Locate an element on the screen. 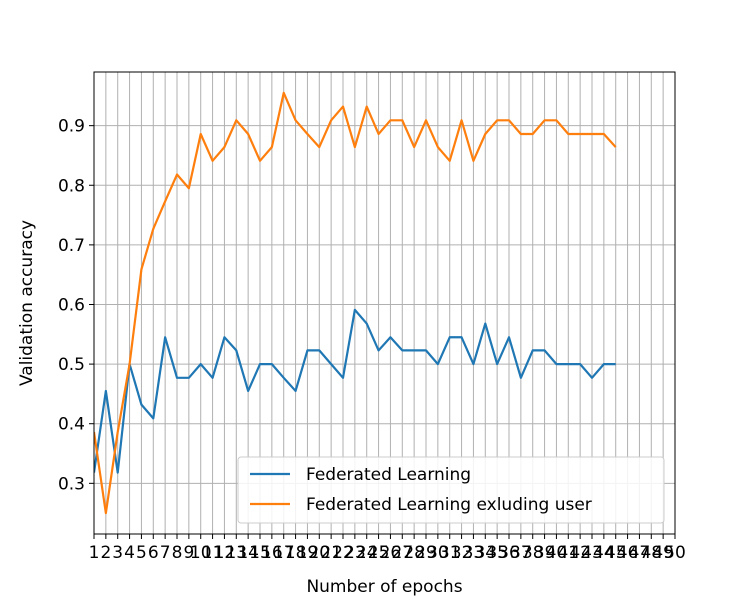 The image size is (750, 600). x-tick-label: 2 is located at coordinates (105, 553).